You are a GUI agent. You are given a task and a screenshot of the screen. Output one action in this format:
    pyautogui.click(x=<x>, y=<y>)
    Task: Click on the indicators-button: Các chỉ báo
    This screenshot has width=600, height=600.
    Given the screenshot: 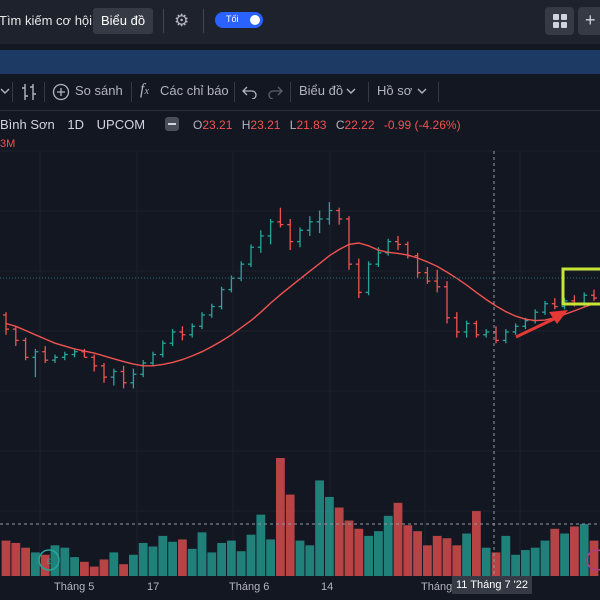 What is the action you would take?
    pyautogui.click(x=194, y=90)
    